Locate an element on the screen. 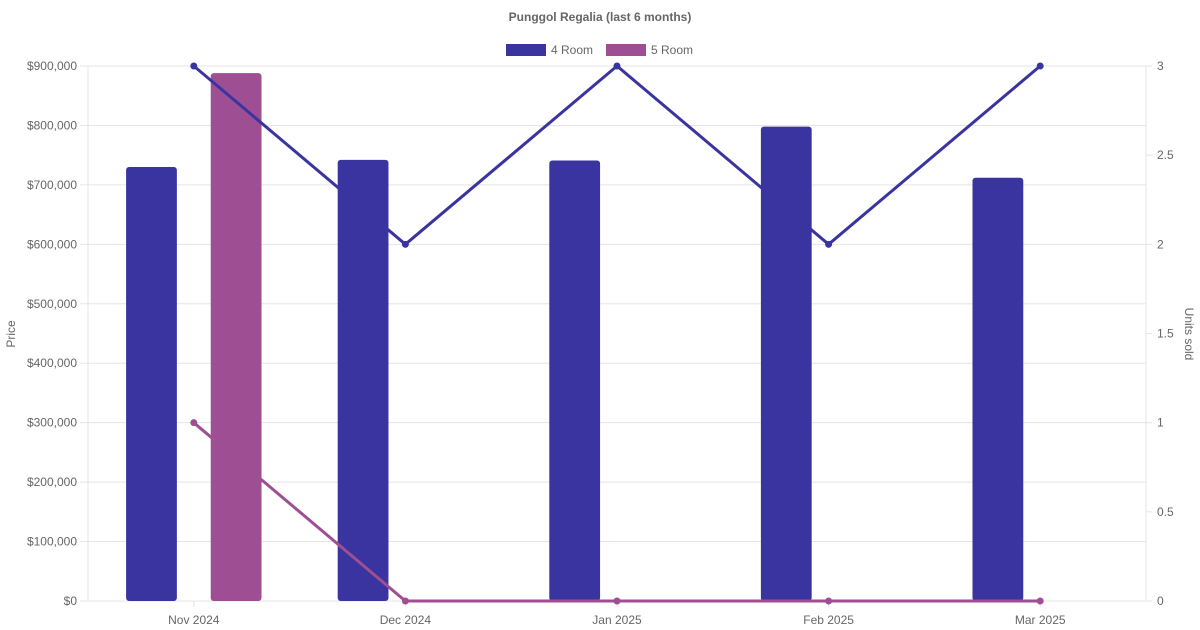 This screenshot has height=630, width=1200. y-axis-title: Price is located at coordinates (11, 334).